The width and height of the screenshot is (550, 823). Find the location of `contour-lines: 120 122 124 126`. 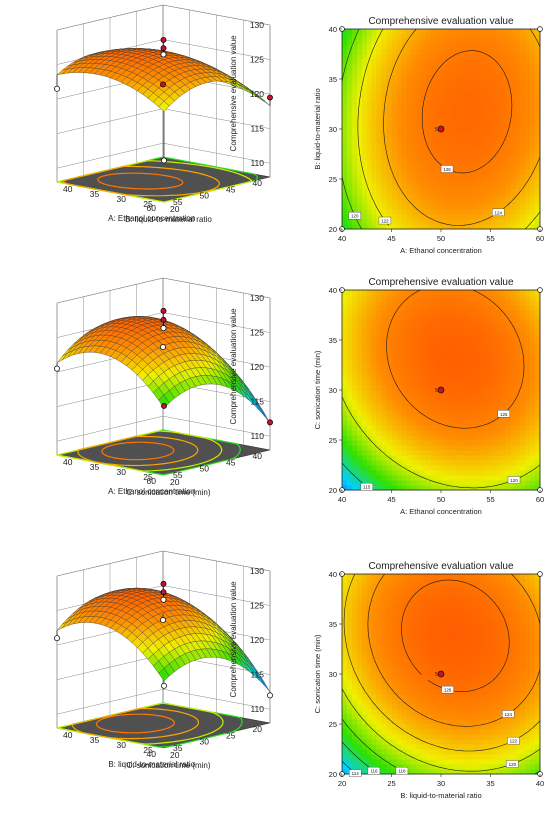

contour-lines: 120 122 124 126 is located at coordinates (441, 129).